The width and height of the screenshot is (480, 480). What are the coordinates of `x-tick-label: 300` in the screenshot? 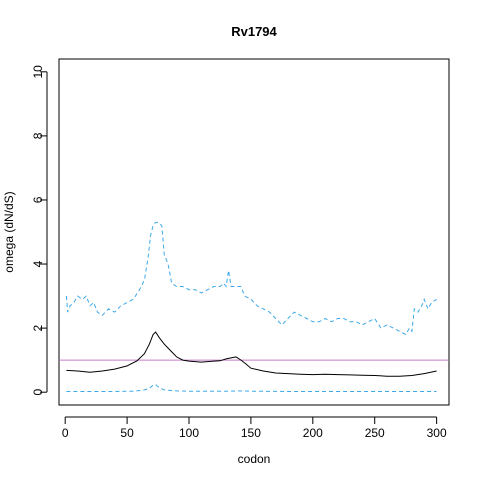 It's located at (437, 433).